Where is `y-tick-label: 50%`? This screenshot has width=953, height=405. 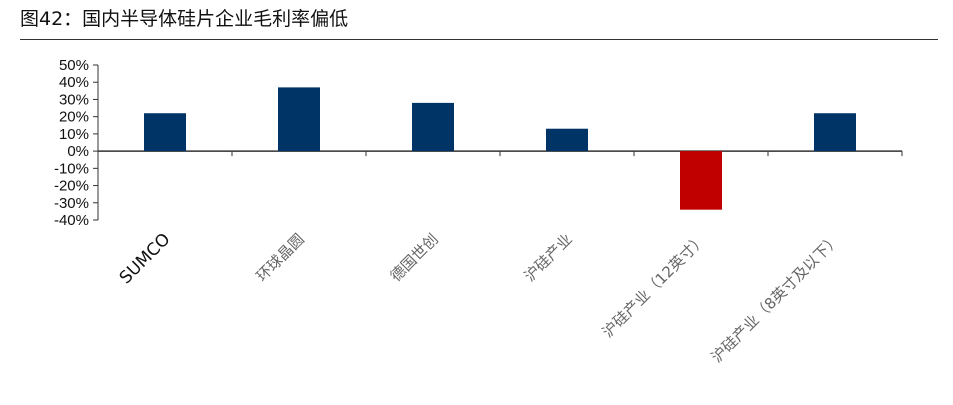 y-tick-label: 50% is located at coordinates (74, 65).